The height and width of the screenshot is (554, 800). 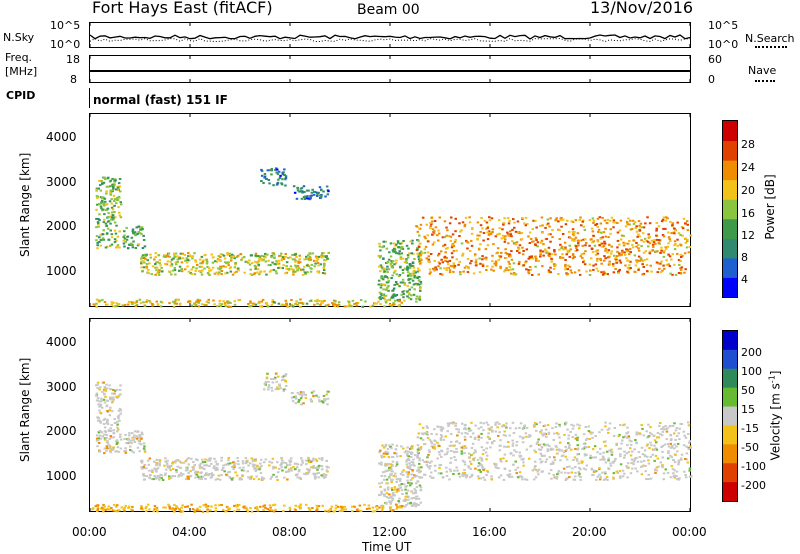 I want to click on power-colorbar-segment, so click(x=730, y=287).